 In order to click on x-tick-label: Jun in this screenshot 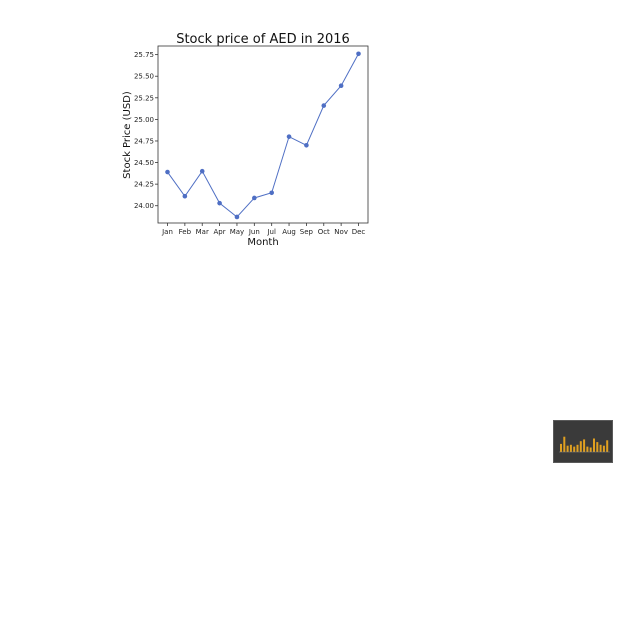, I will do `click(254, 232)`.